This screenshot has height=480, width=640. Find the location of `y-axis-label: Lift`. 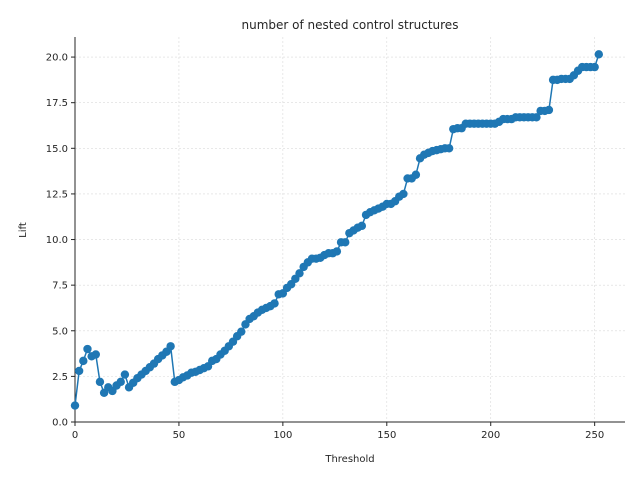

y-axis-label: Lift is located at coordinates (23, 230).